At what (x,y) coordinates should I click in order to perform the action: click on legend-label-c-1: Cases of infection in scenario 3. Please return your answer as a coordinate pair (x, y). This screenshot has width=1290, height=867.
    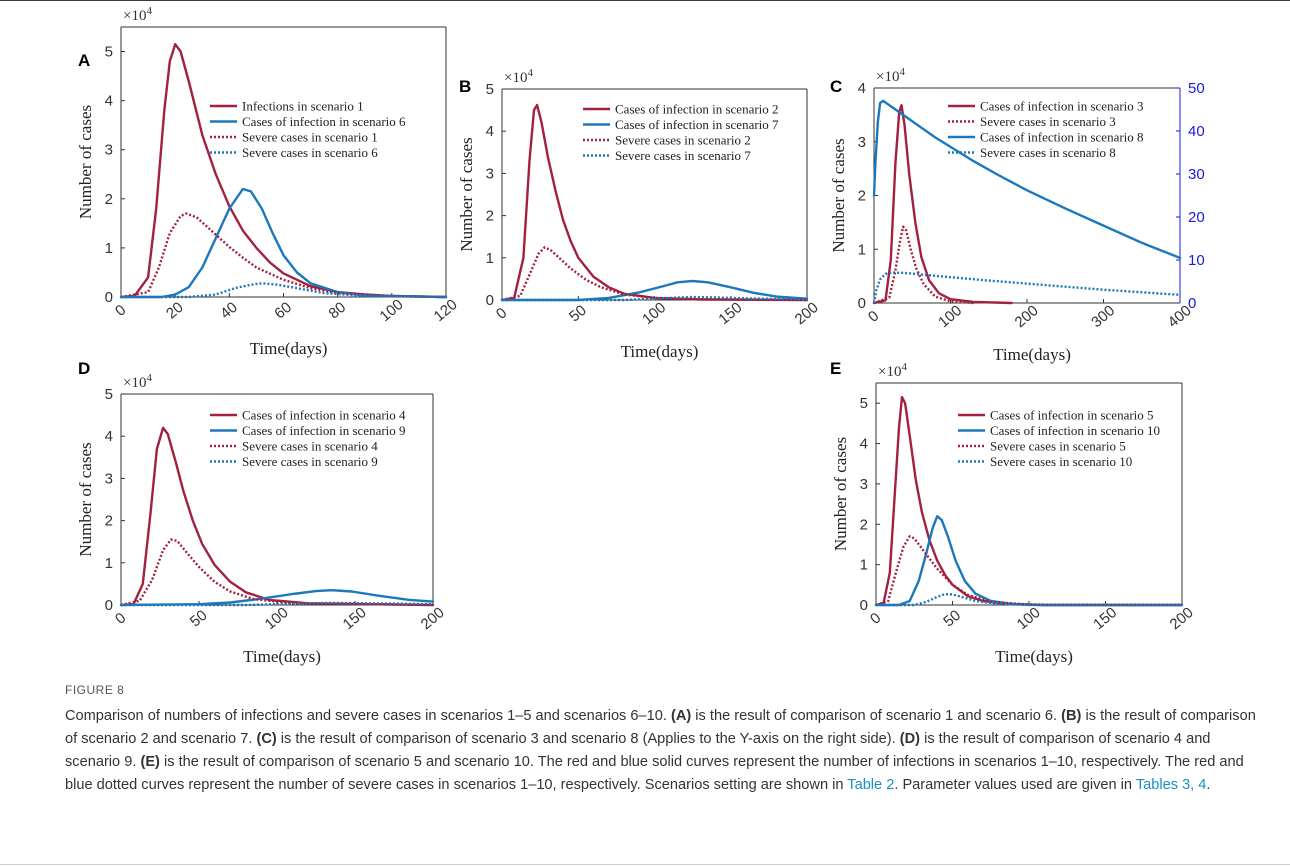
    Looking at the image, I should click on (1062, 106).